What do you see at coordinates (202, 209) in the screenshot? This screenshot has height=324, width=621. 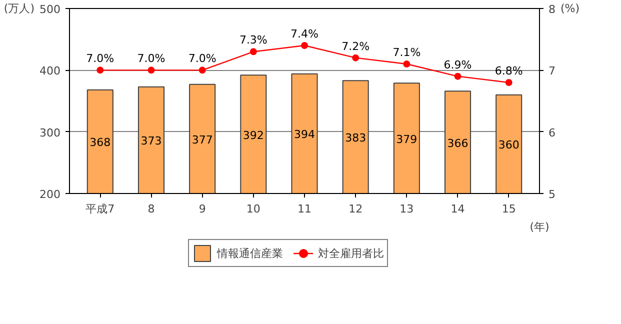 I see `x-tick-label: 9` at bounding box center [202, 209].